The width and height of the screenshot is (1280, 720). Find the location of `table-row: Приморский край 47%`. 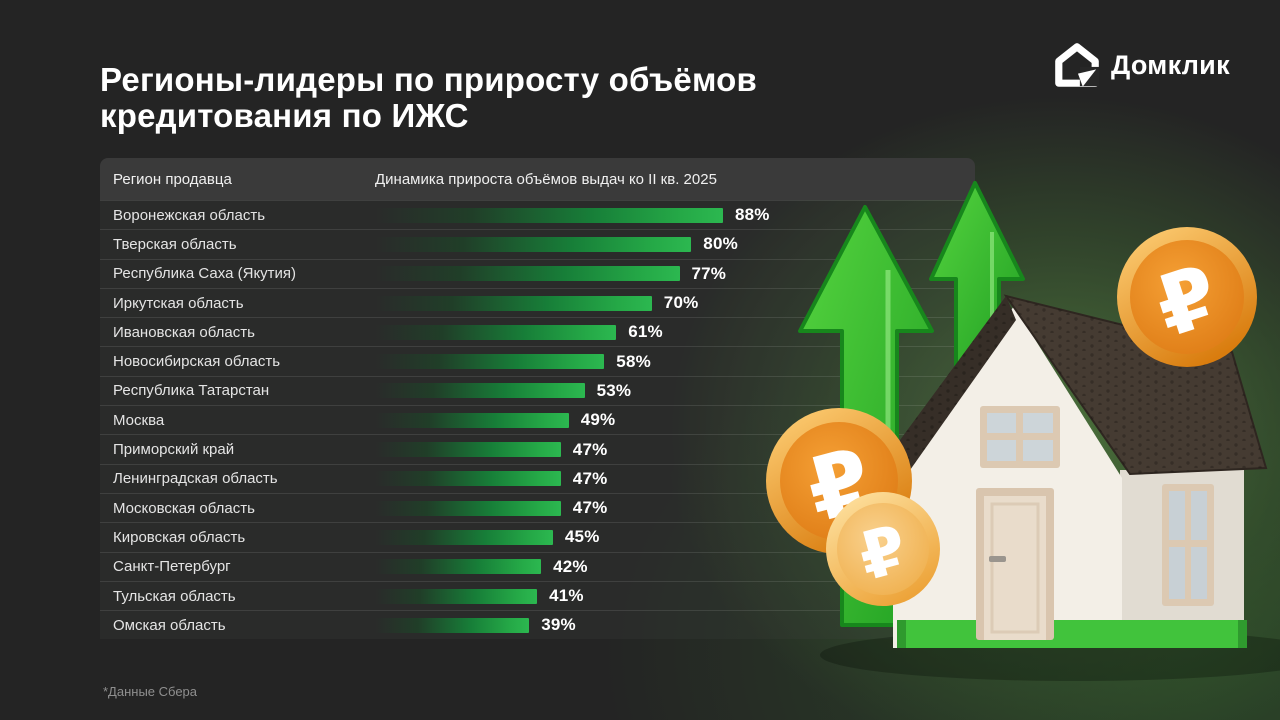

table-row: Приморский край 47% is located at coordinates (537, 449).